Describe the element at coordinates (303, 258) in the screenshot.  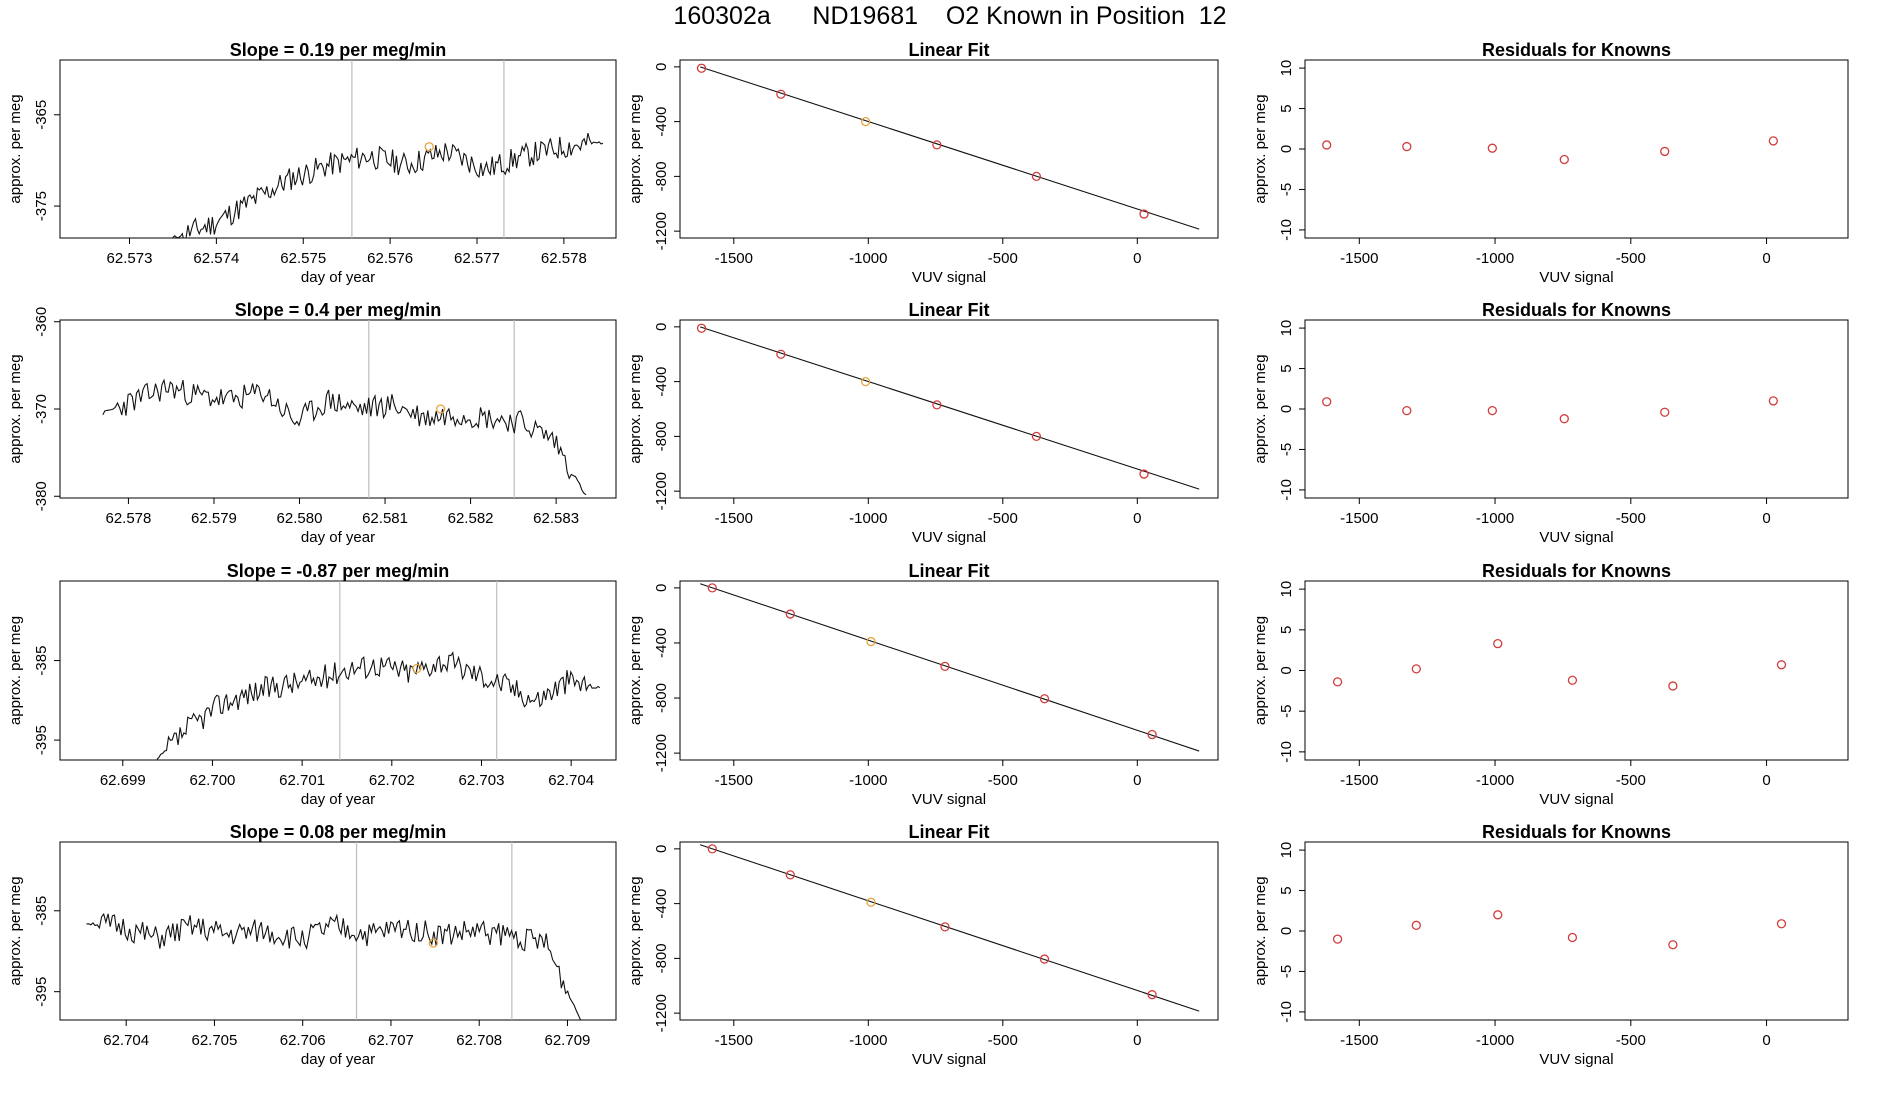
I see `x-tick-label: 62.575` at that location.